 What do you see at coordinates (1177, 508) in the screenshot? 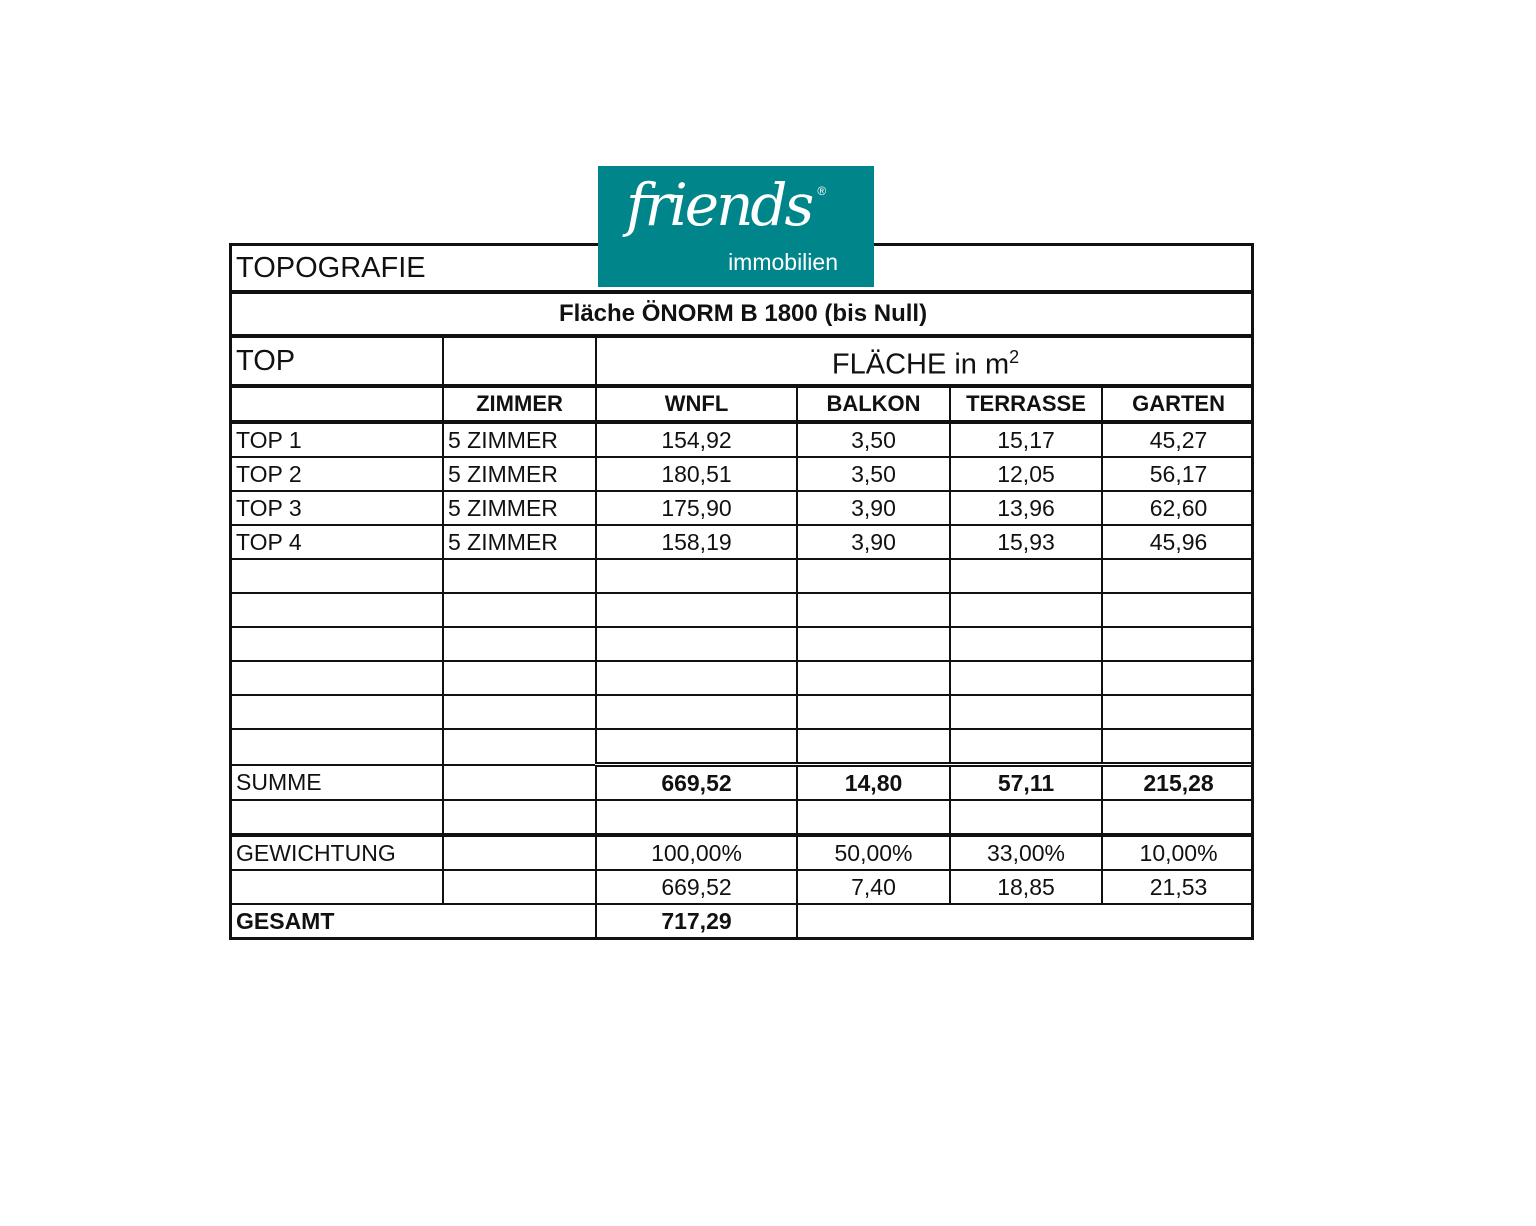
I see `cell-garten: 62,60` at bounding box center [1177, 508].